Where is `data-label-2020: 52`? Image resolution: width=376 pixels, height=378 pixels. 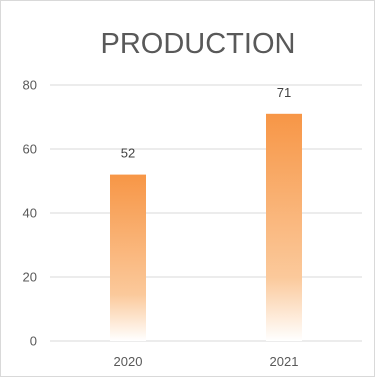 data-label-2020: 52 is located at coordinates (128, 153).